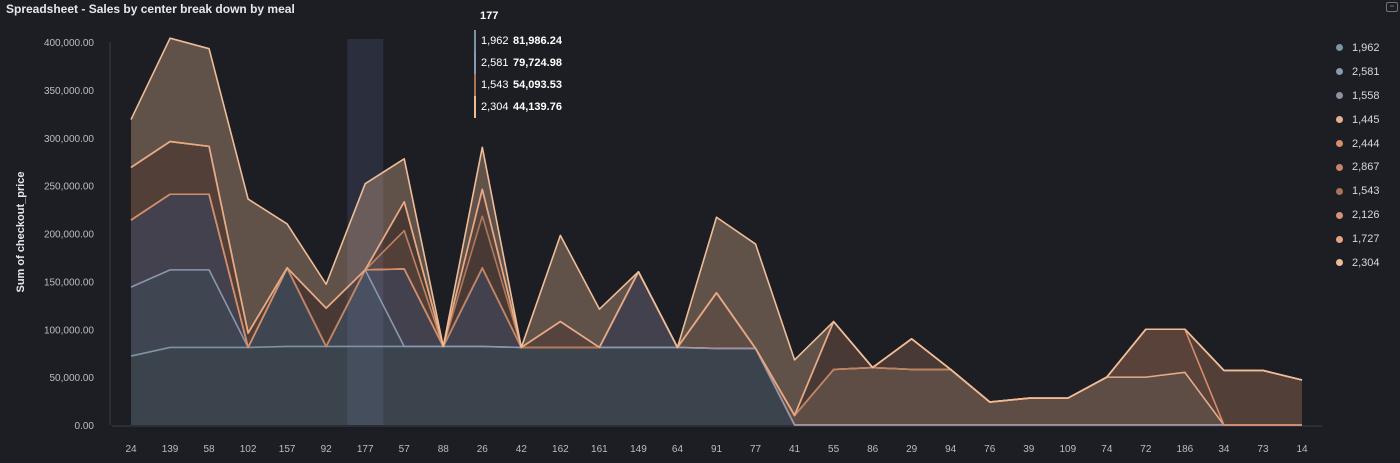 This screenshot has height=463, width=1400. I want to click on y-tick-label: 150,000.00, so click(69, 282).